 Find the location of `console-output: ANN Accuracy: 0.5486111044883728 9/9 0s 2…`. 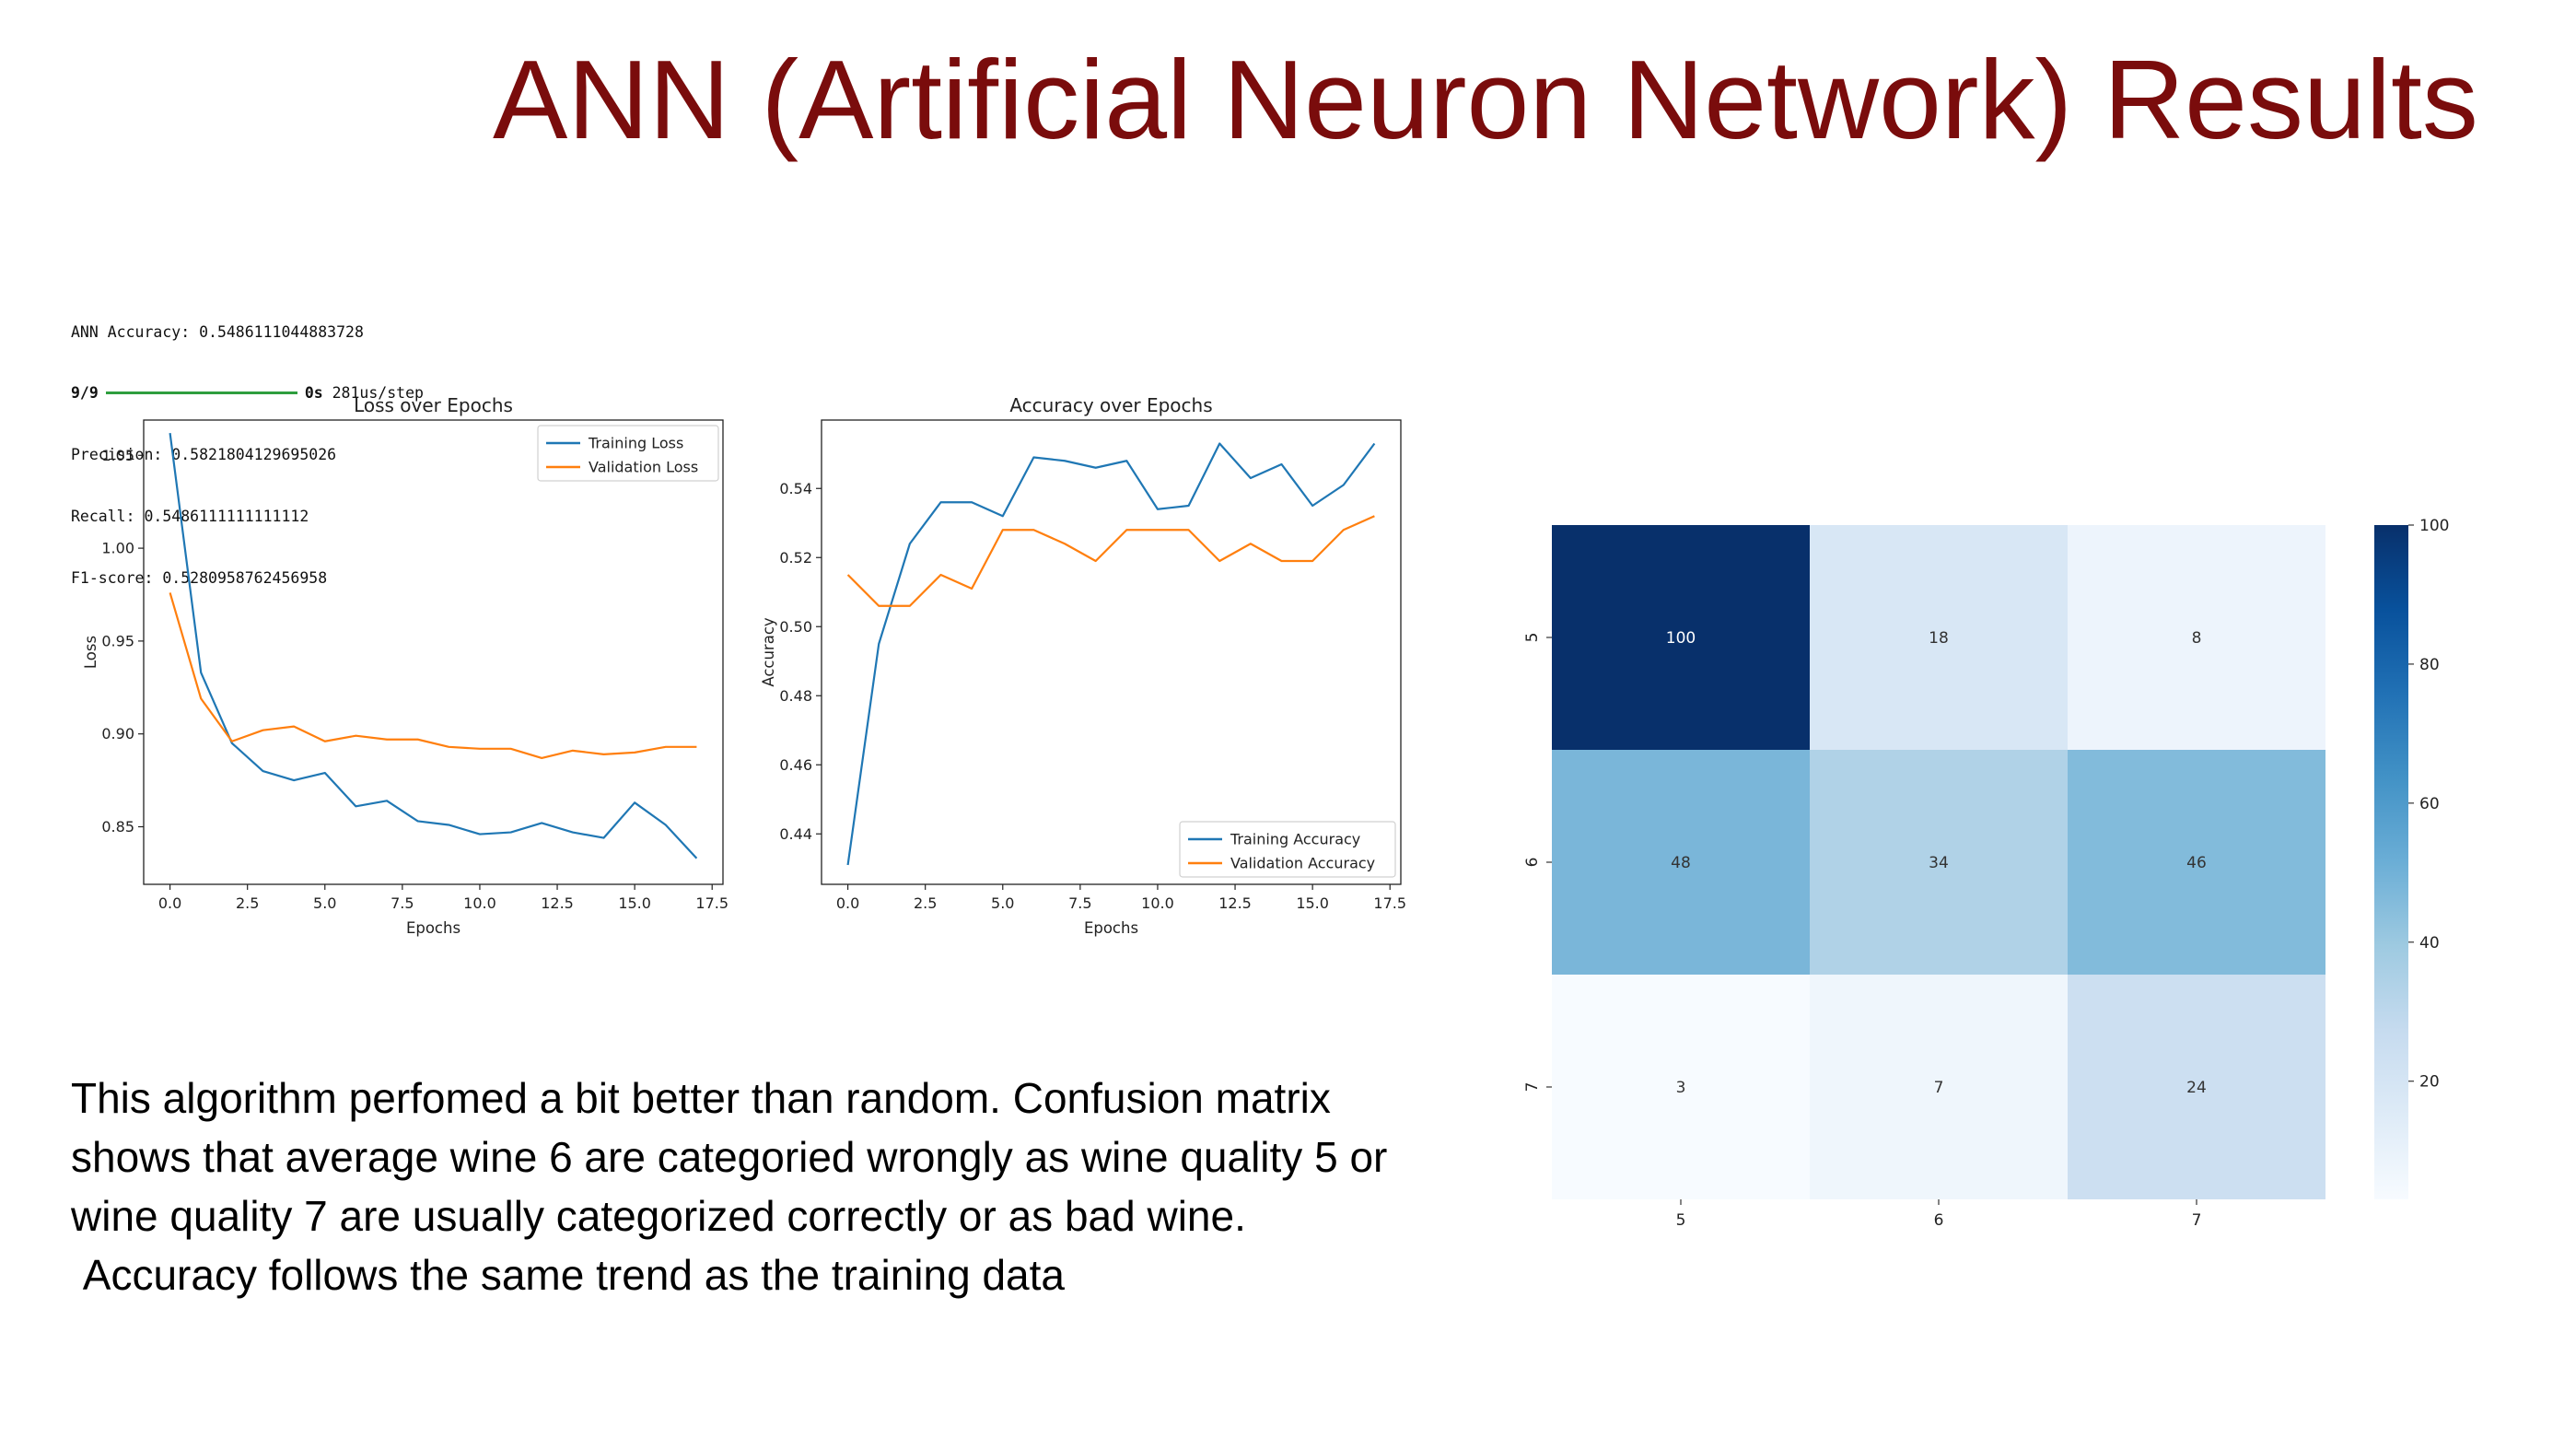

console-output: ANN Accuracy: 0.5486111044883728 9/9 0s 2… is located at coordinates (248, 446).